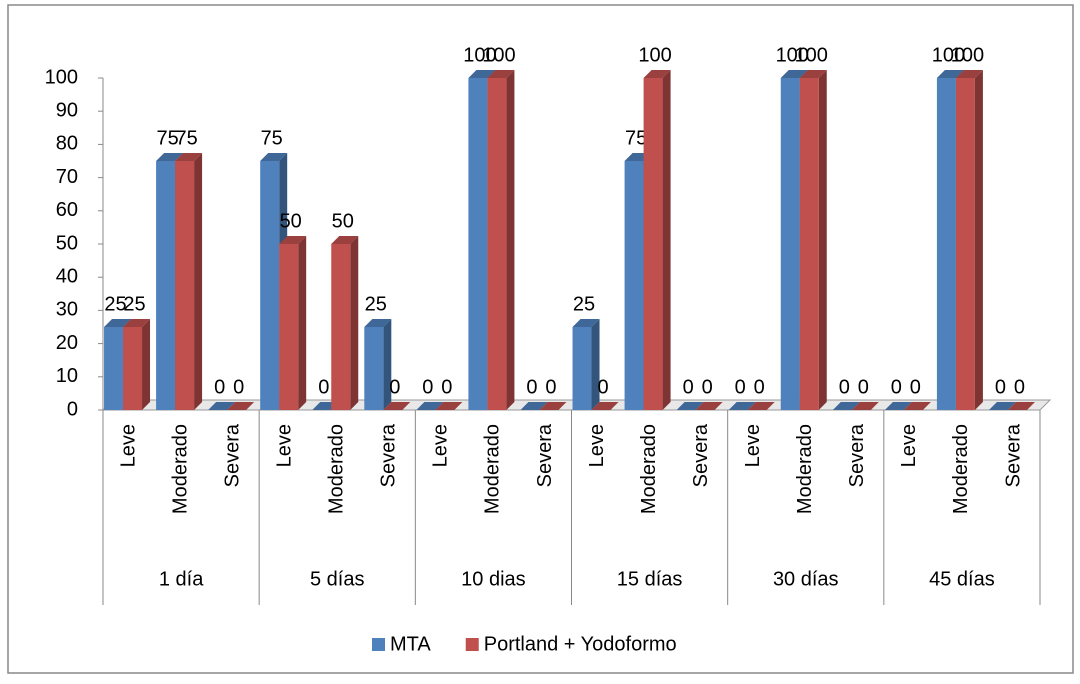 Image resolution: width=1080 pixels, height=684 pixels. Describe the element at coordinates (181, 579) in the screenshot. I see `group-label: 1 día` at that location.